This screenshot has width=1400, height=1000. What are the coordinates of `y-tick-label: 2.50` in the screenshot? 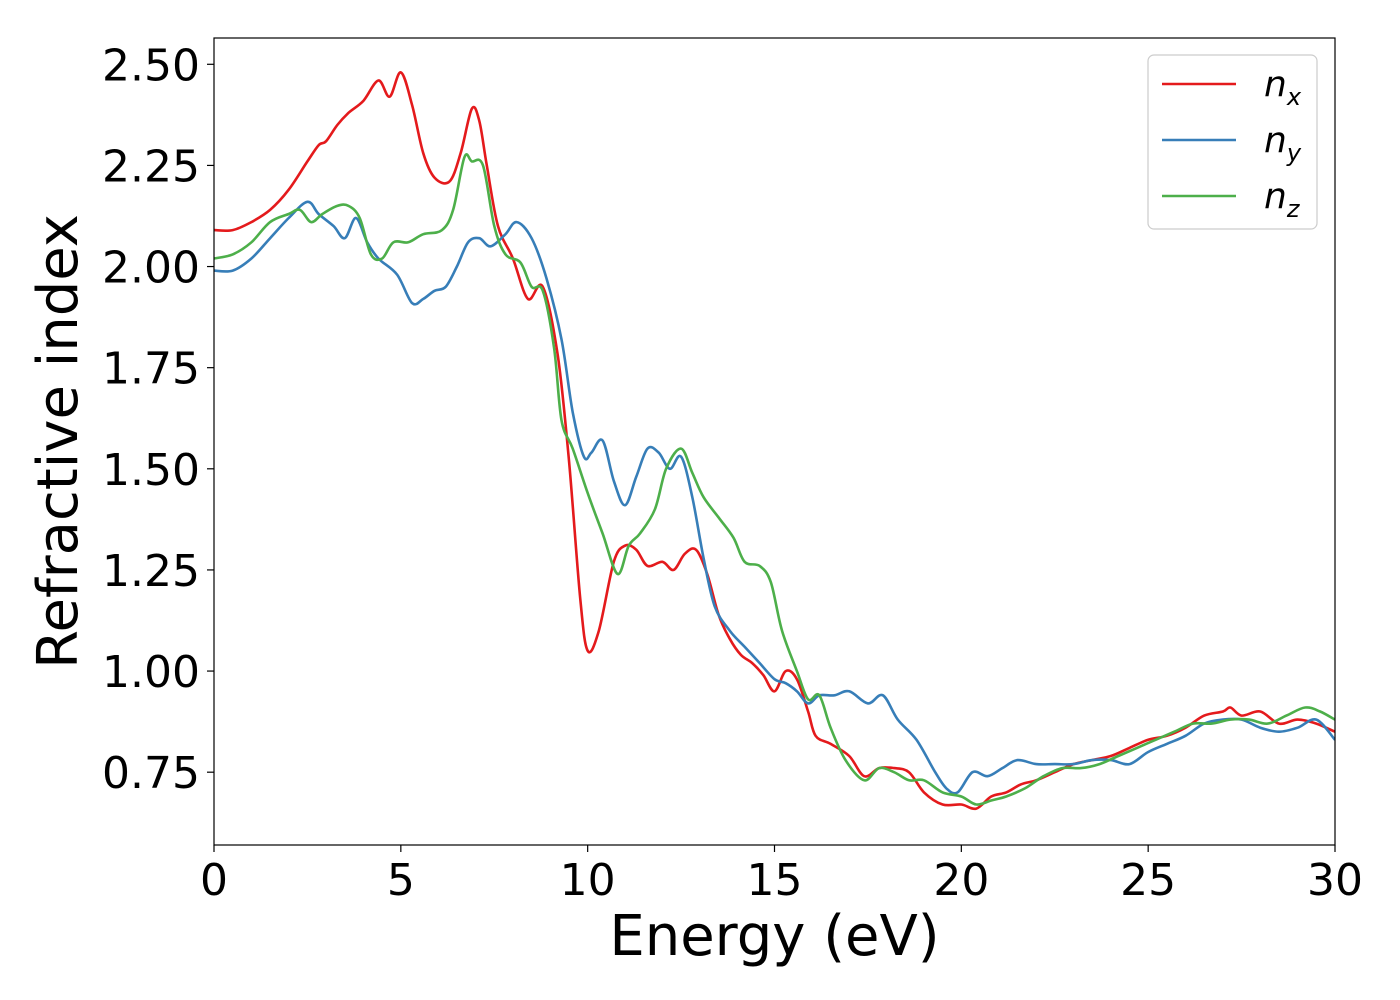 It's located at (151, 65).